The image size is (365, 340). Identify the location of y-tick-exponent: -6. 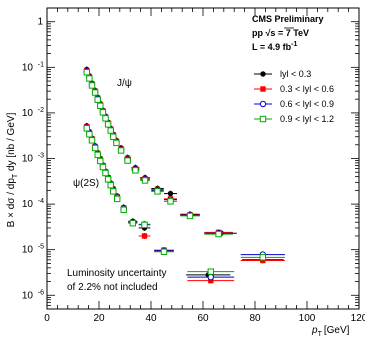
(41, 292).